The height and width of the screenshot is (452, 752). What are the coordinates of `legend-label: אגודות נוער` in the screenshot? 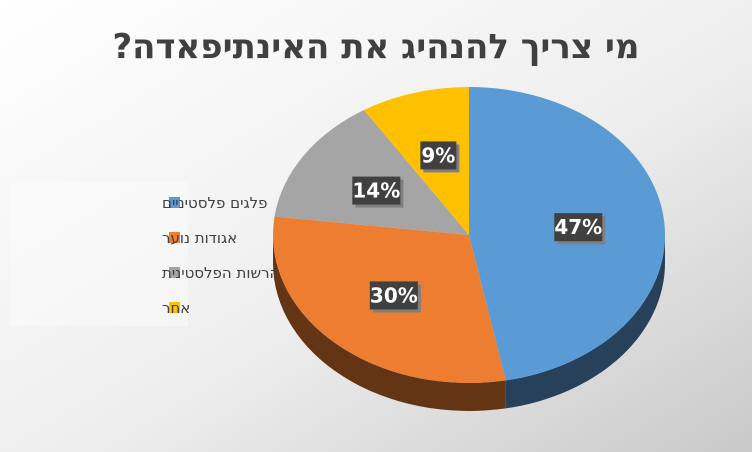 It's located at (199, 238).